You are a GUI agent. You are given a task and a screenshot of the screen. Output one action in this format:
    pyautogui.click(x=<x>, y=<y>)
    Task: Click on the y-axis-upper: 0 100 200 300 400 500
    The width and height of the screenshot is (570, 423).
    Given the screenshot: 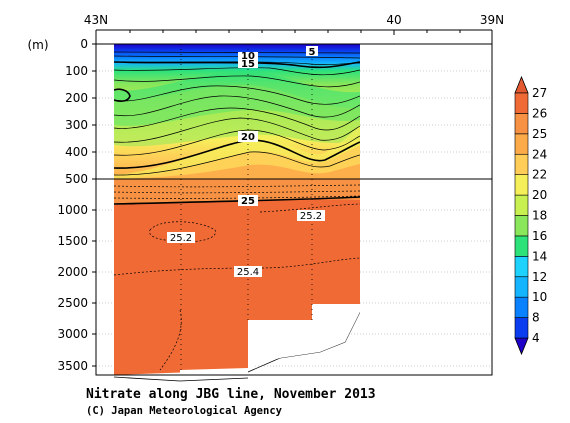 What is the action you would take?
    pyautogui.click(x=80, y=111)
    